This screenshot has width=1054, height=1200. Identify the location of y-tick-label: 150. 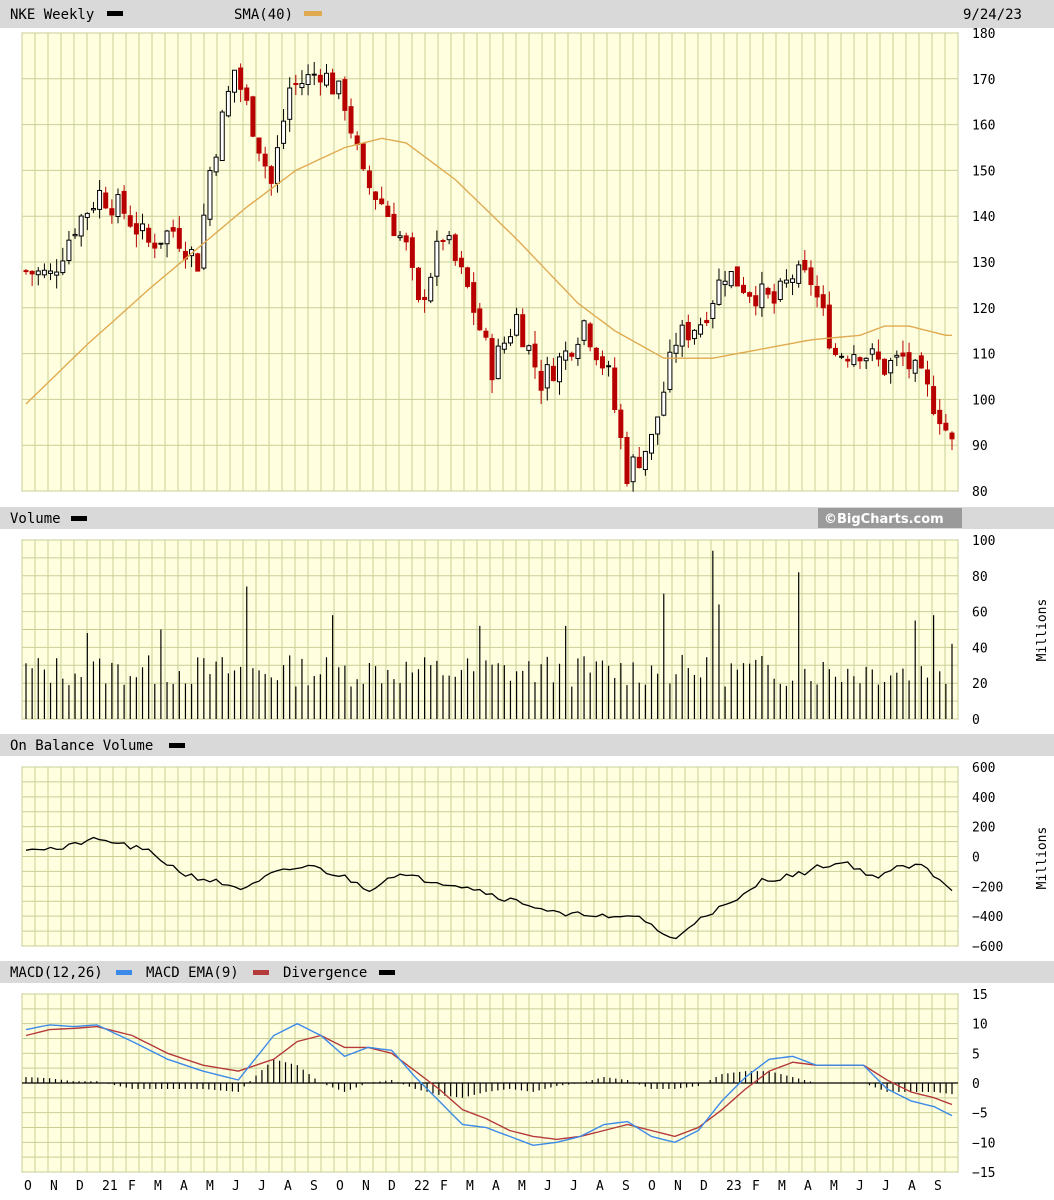
(983, 171).